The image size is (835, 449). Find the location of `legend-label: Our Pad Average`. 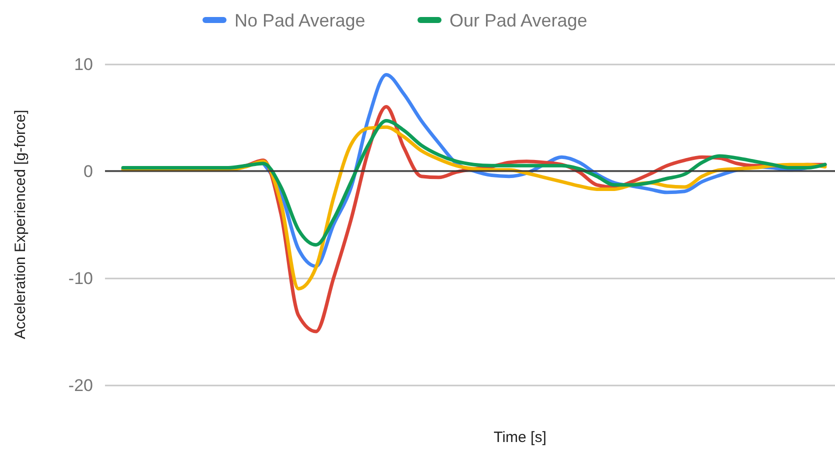

legend-label: Our Pad Average is located at coordinates (519, 20).